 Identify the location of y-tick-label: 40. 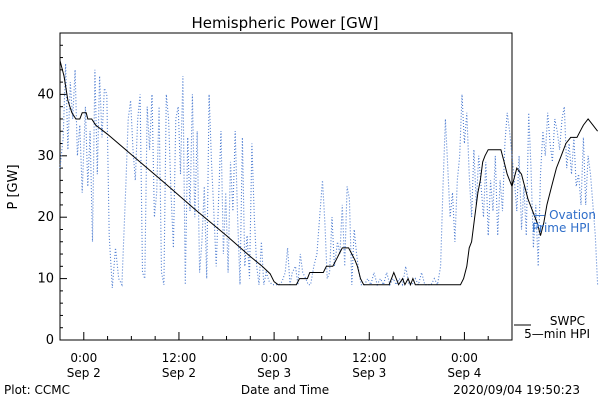
(45, 94).